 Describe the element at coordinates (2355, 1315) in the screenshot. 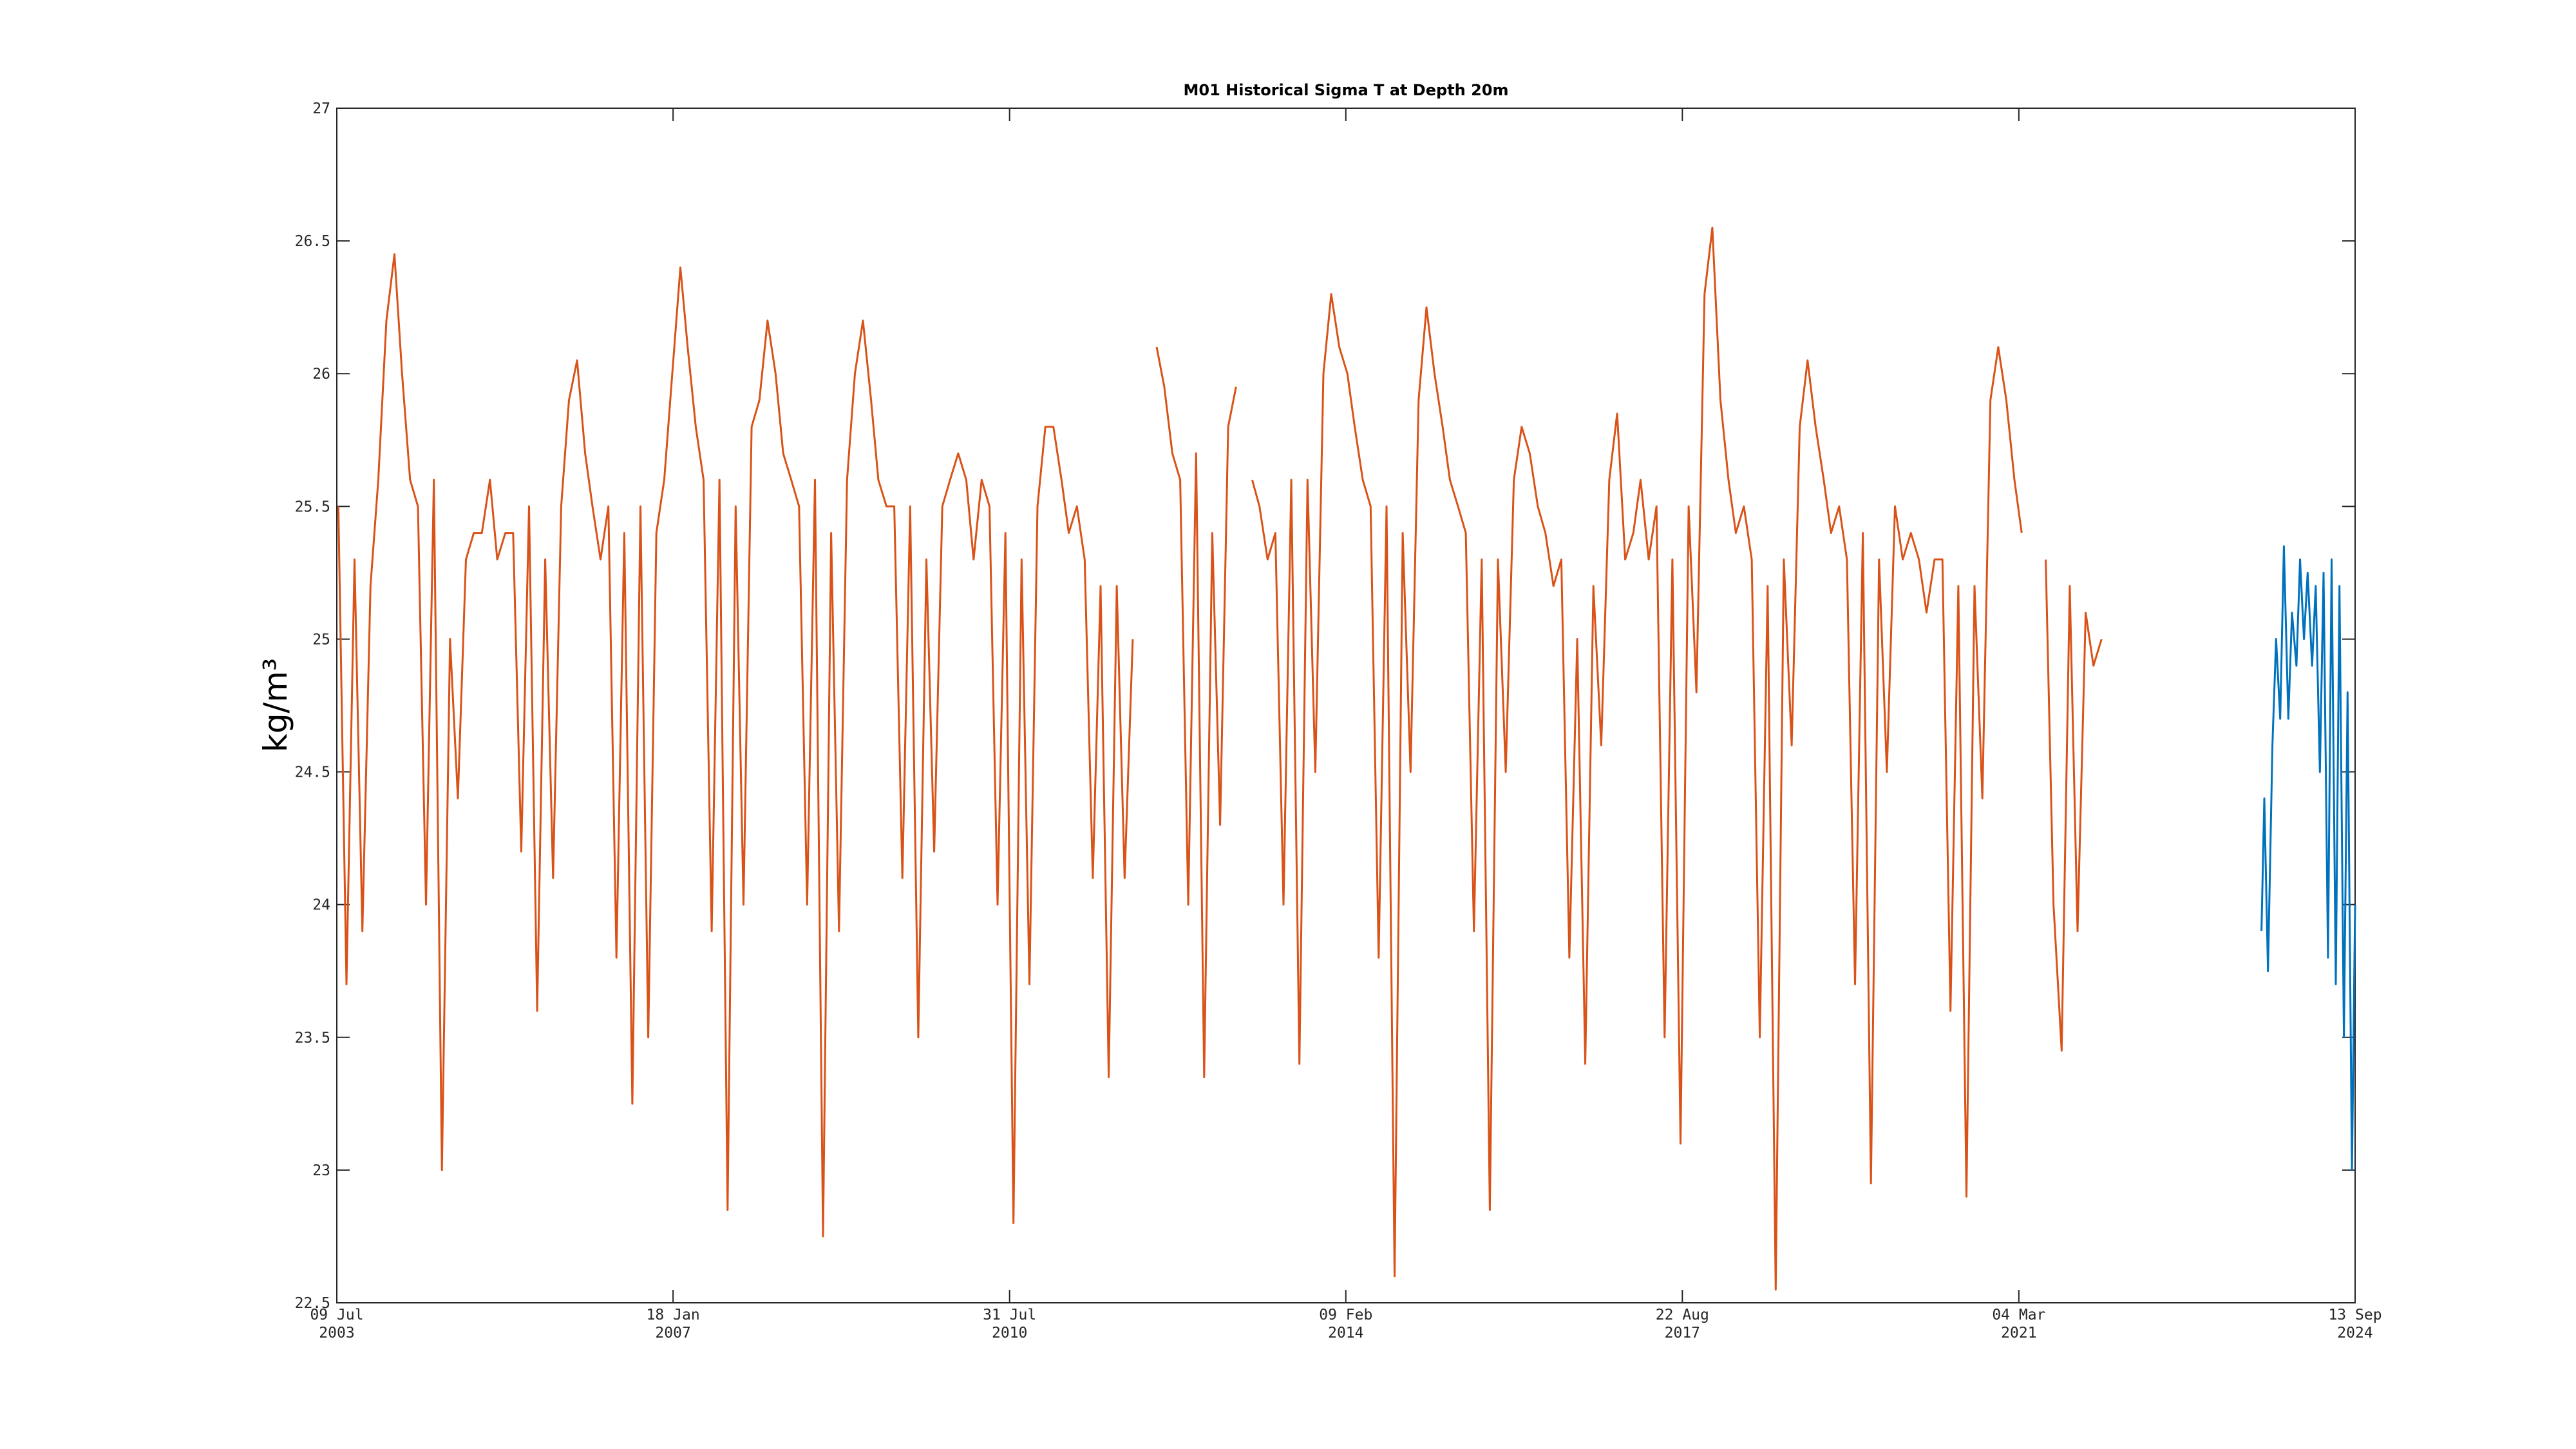

I see `x-tick-label: 13 Sep` at that location.